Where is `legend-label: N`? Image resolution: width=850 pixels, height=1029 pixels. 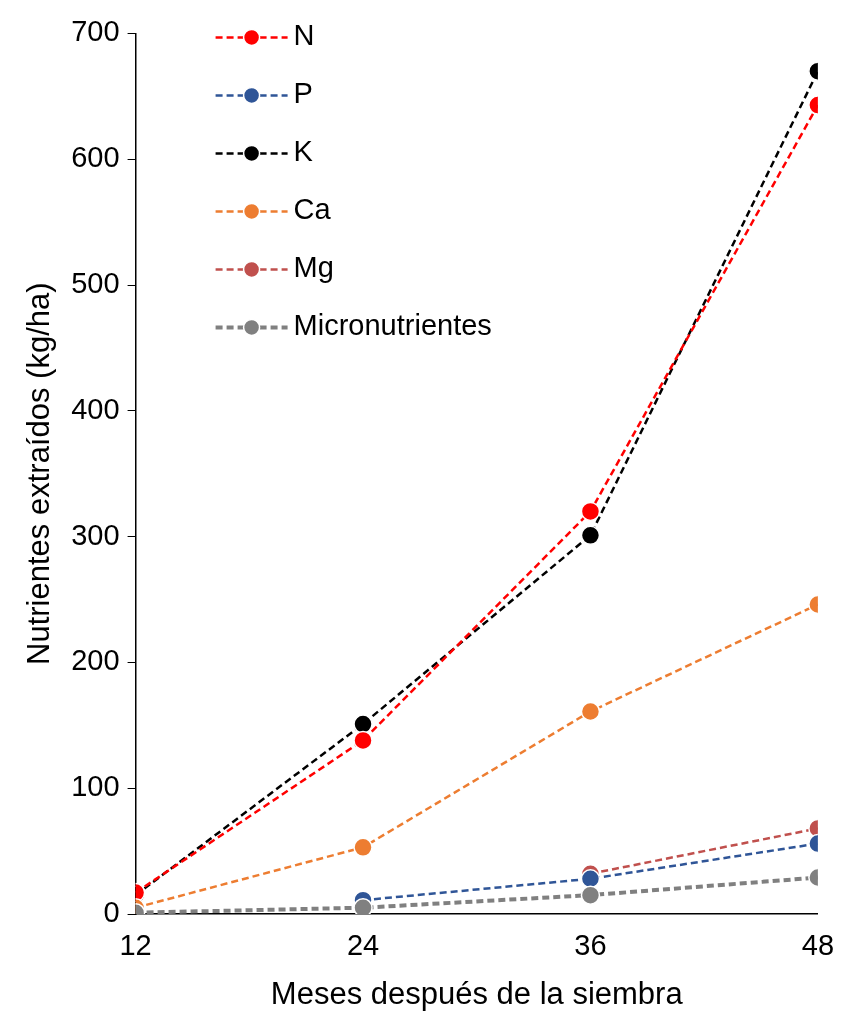 legend-label: N is located at coordinates (304, 35).